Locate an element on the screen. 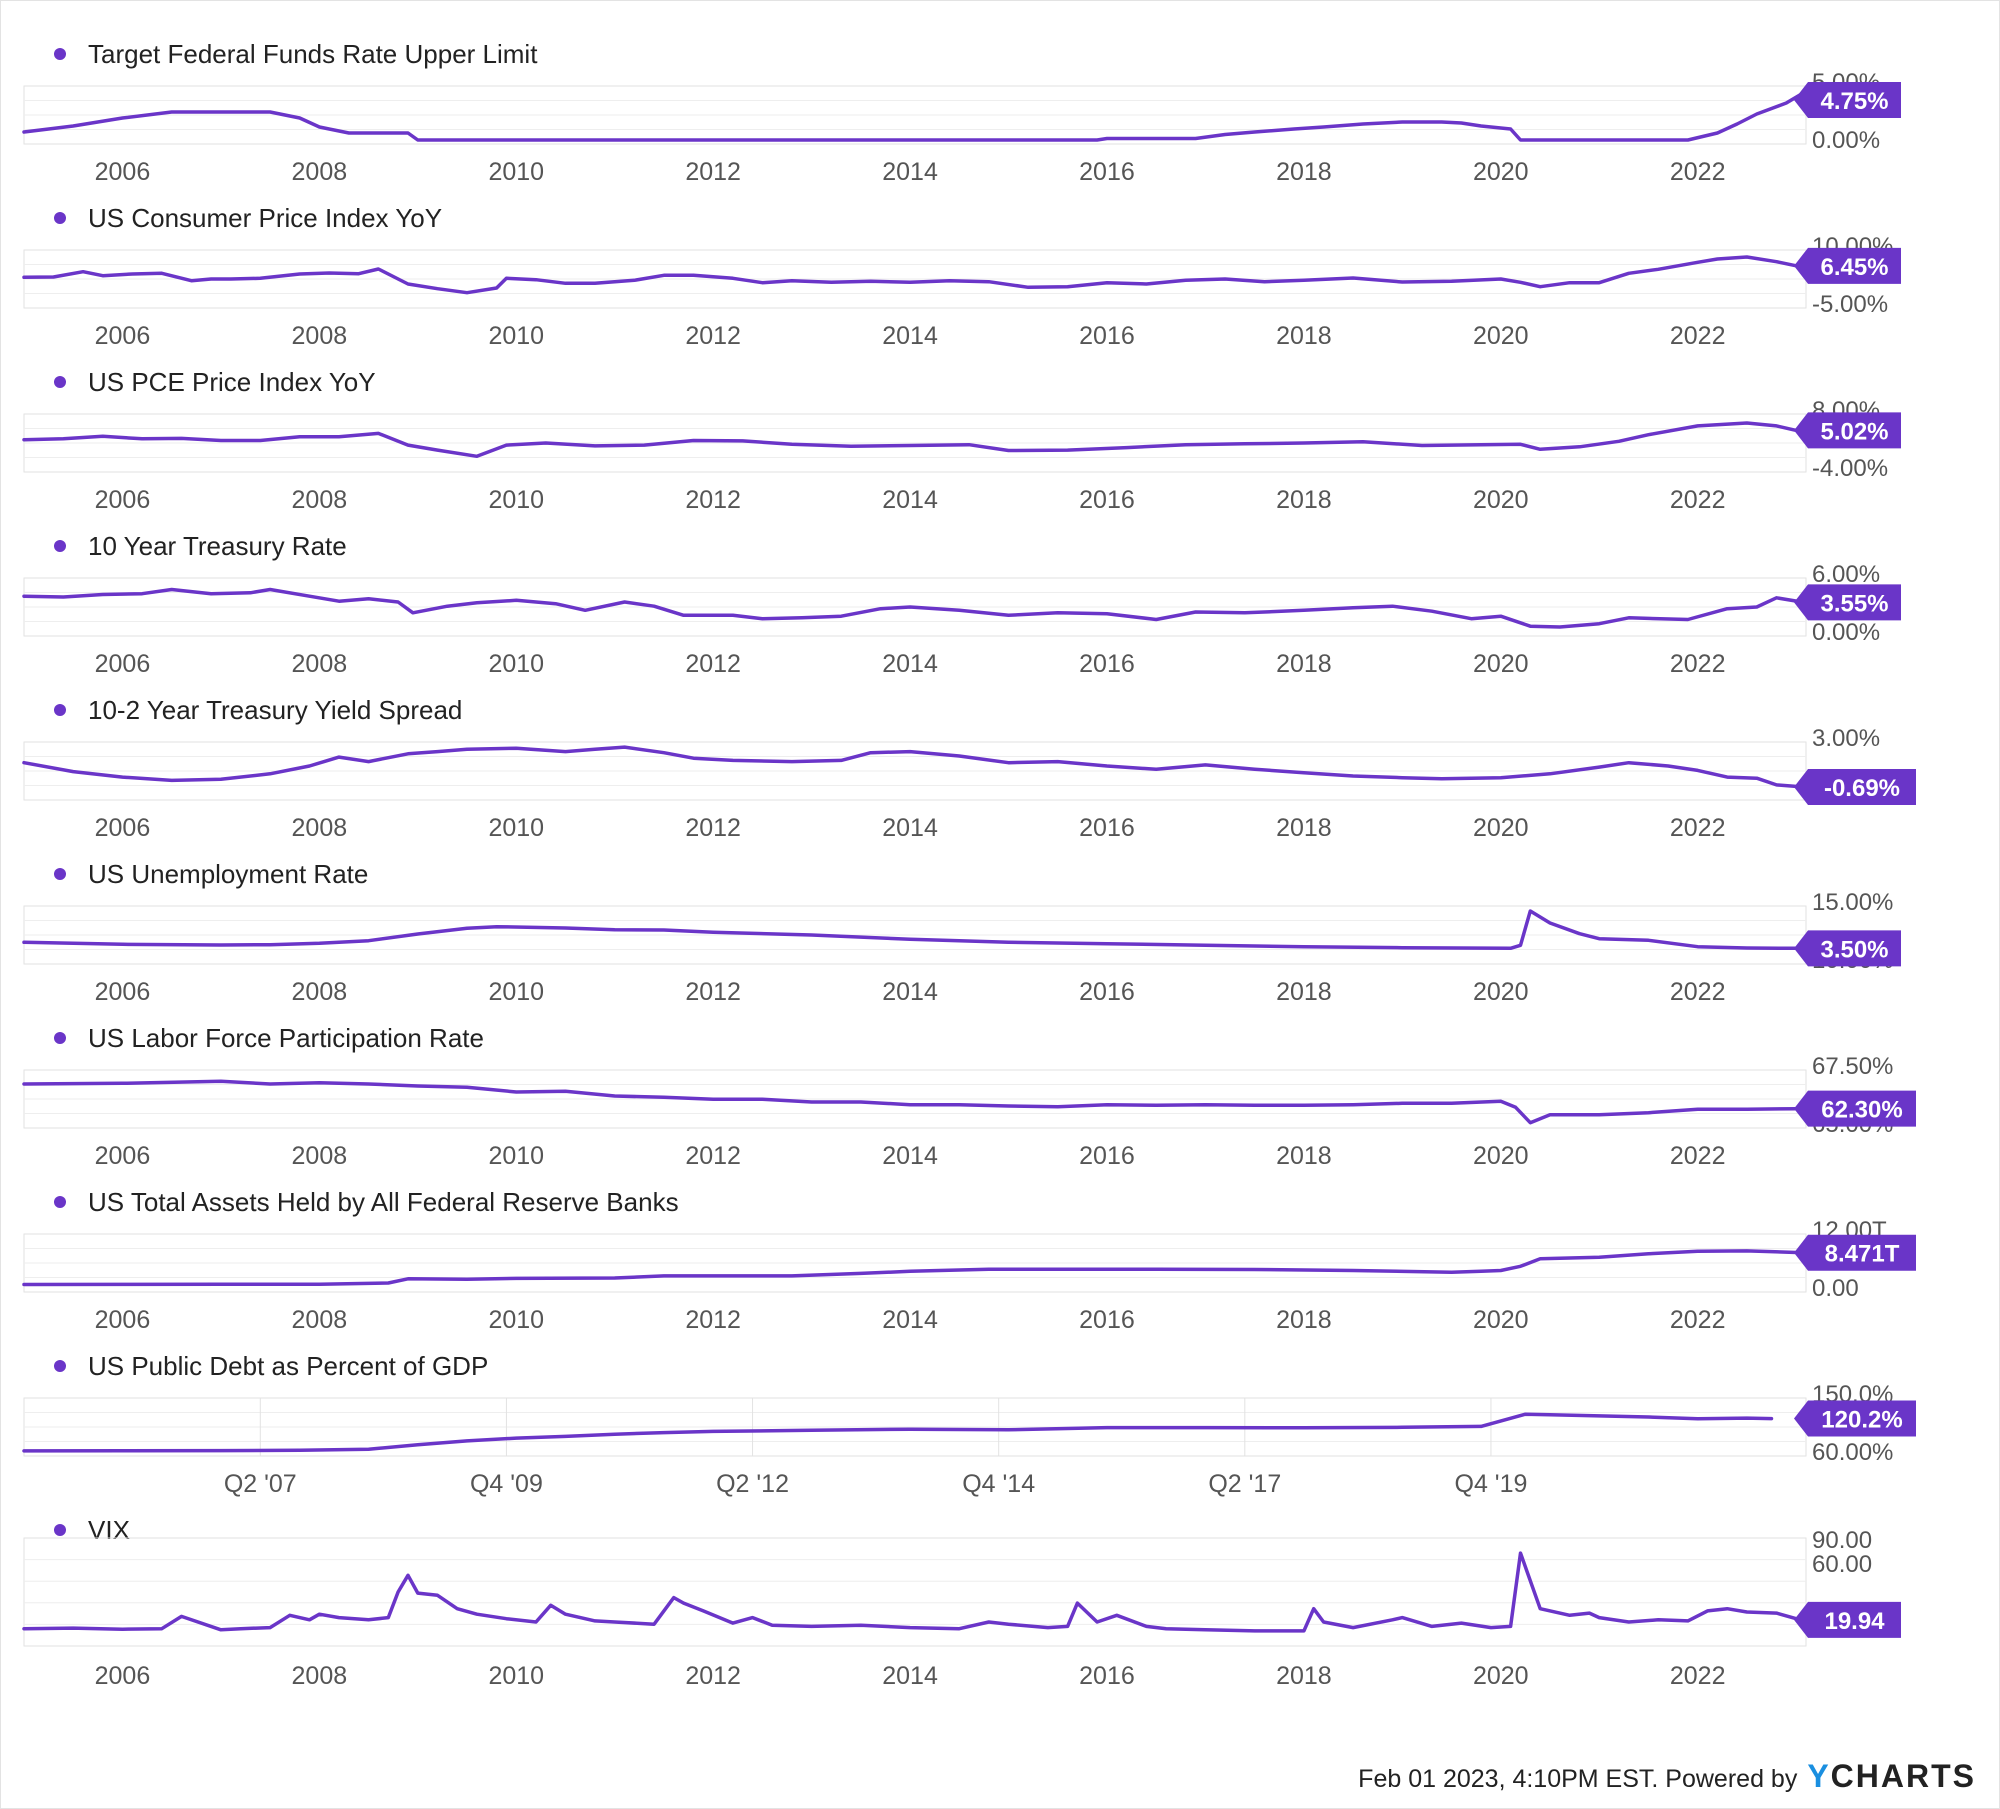  last-value-label: 8.471T is located at coordinates (1862, 1254).